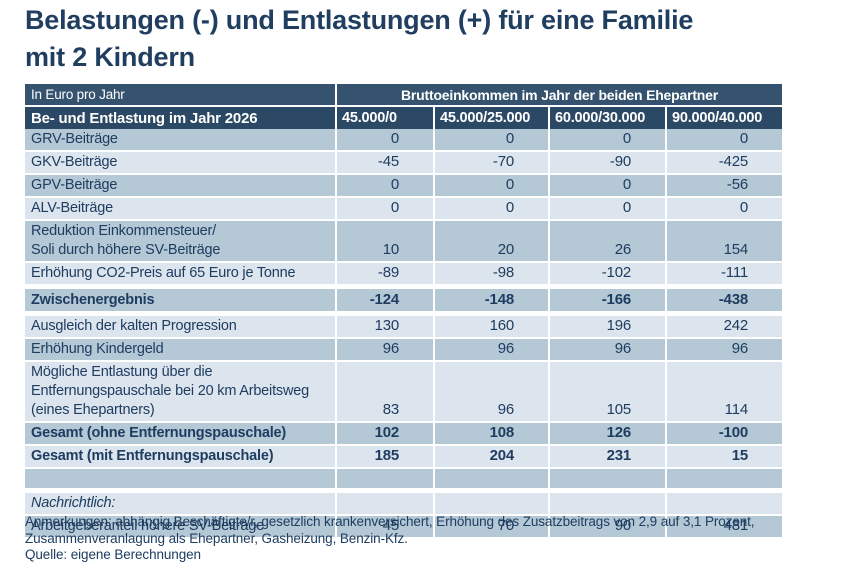 This screenshot has width=858, height=565. What do you see at coordinates (384, 456) in the screenshot?
I see `value-cell: 185` at bounding box center [384, 456].